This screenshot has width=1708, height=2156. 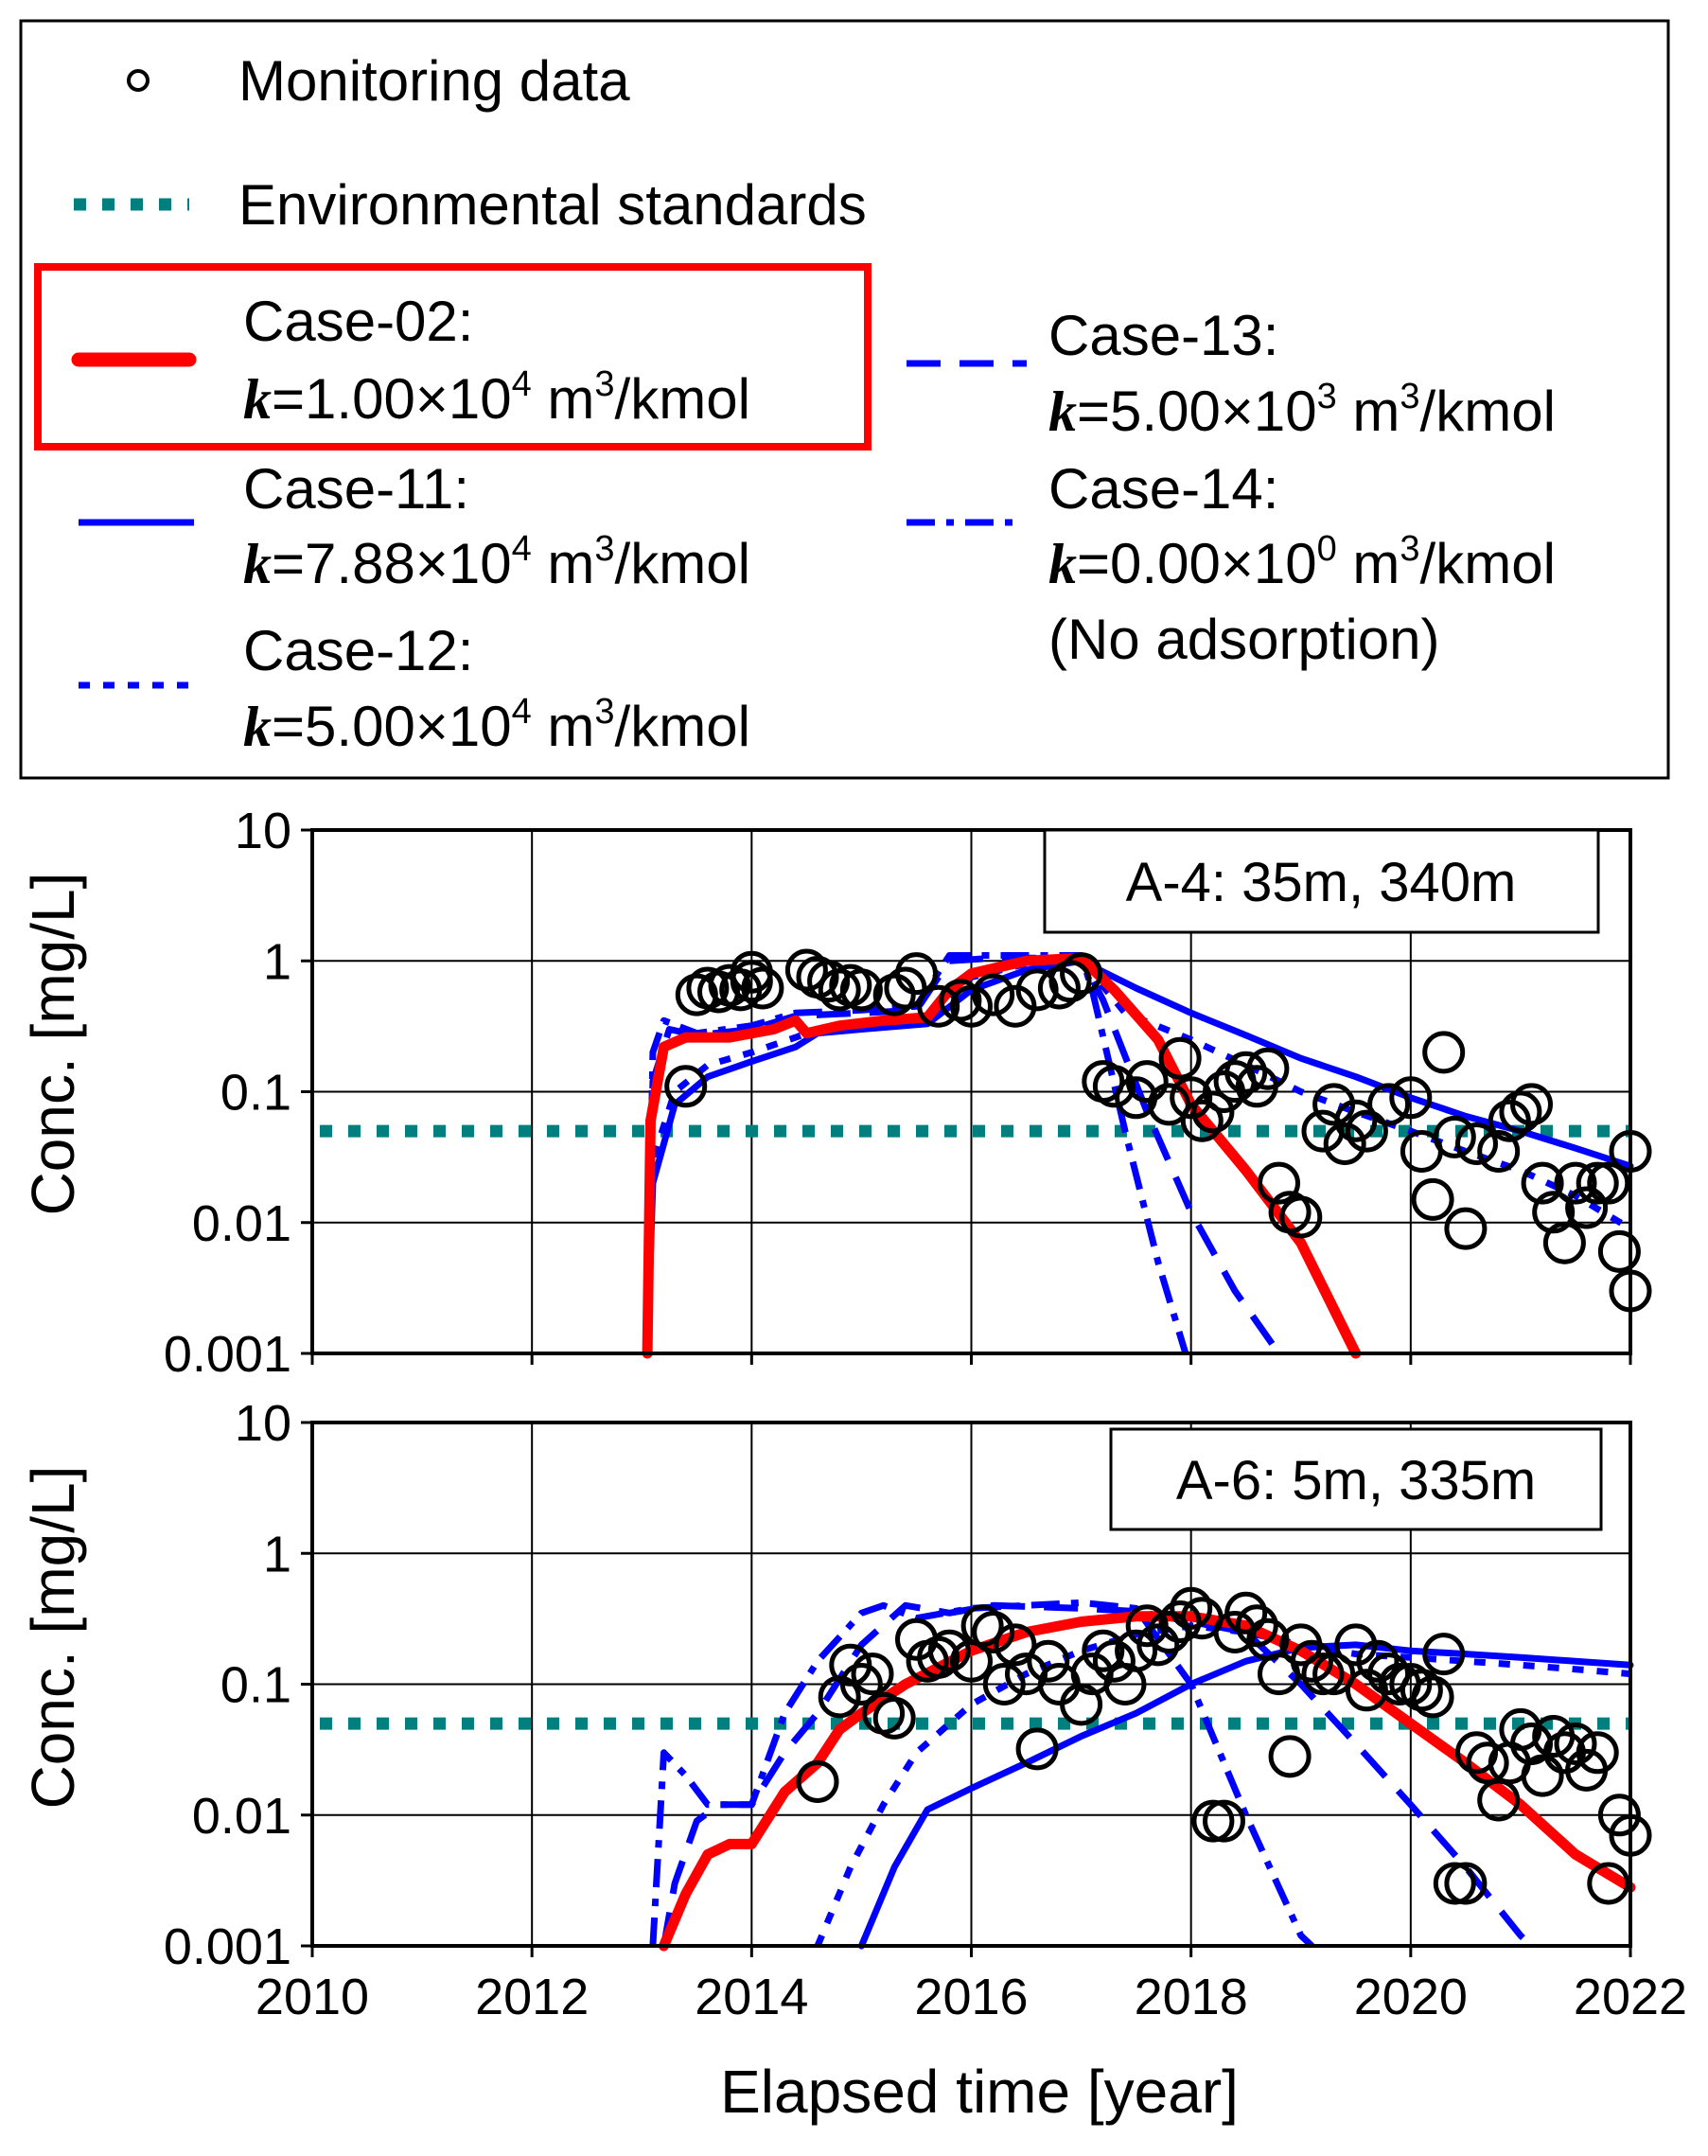 I want to click on legend-case14-k: k=0.00×100 m3/kmol, so click(x=1302, y=562).